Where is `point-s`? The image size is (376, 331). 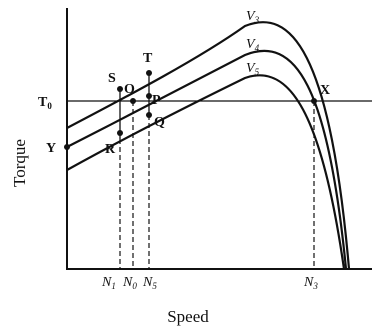 point-s is located at coordinates (120, 89).